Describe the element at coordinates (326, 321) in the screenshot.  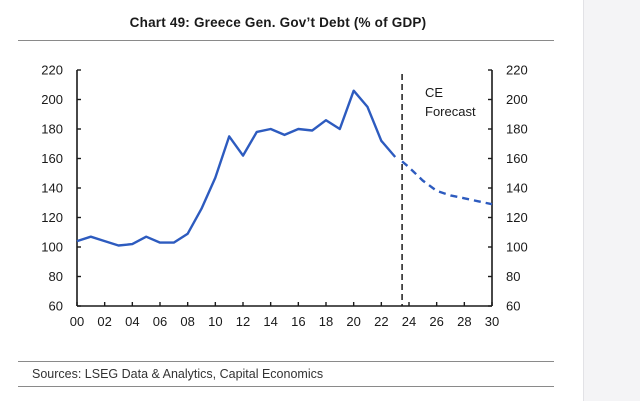
I see `x-tick-label: 18` at that location.